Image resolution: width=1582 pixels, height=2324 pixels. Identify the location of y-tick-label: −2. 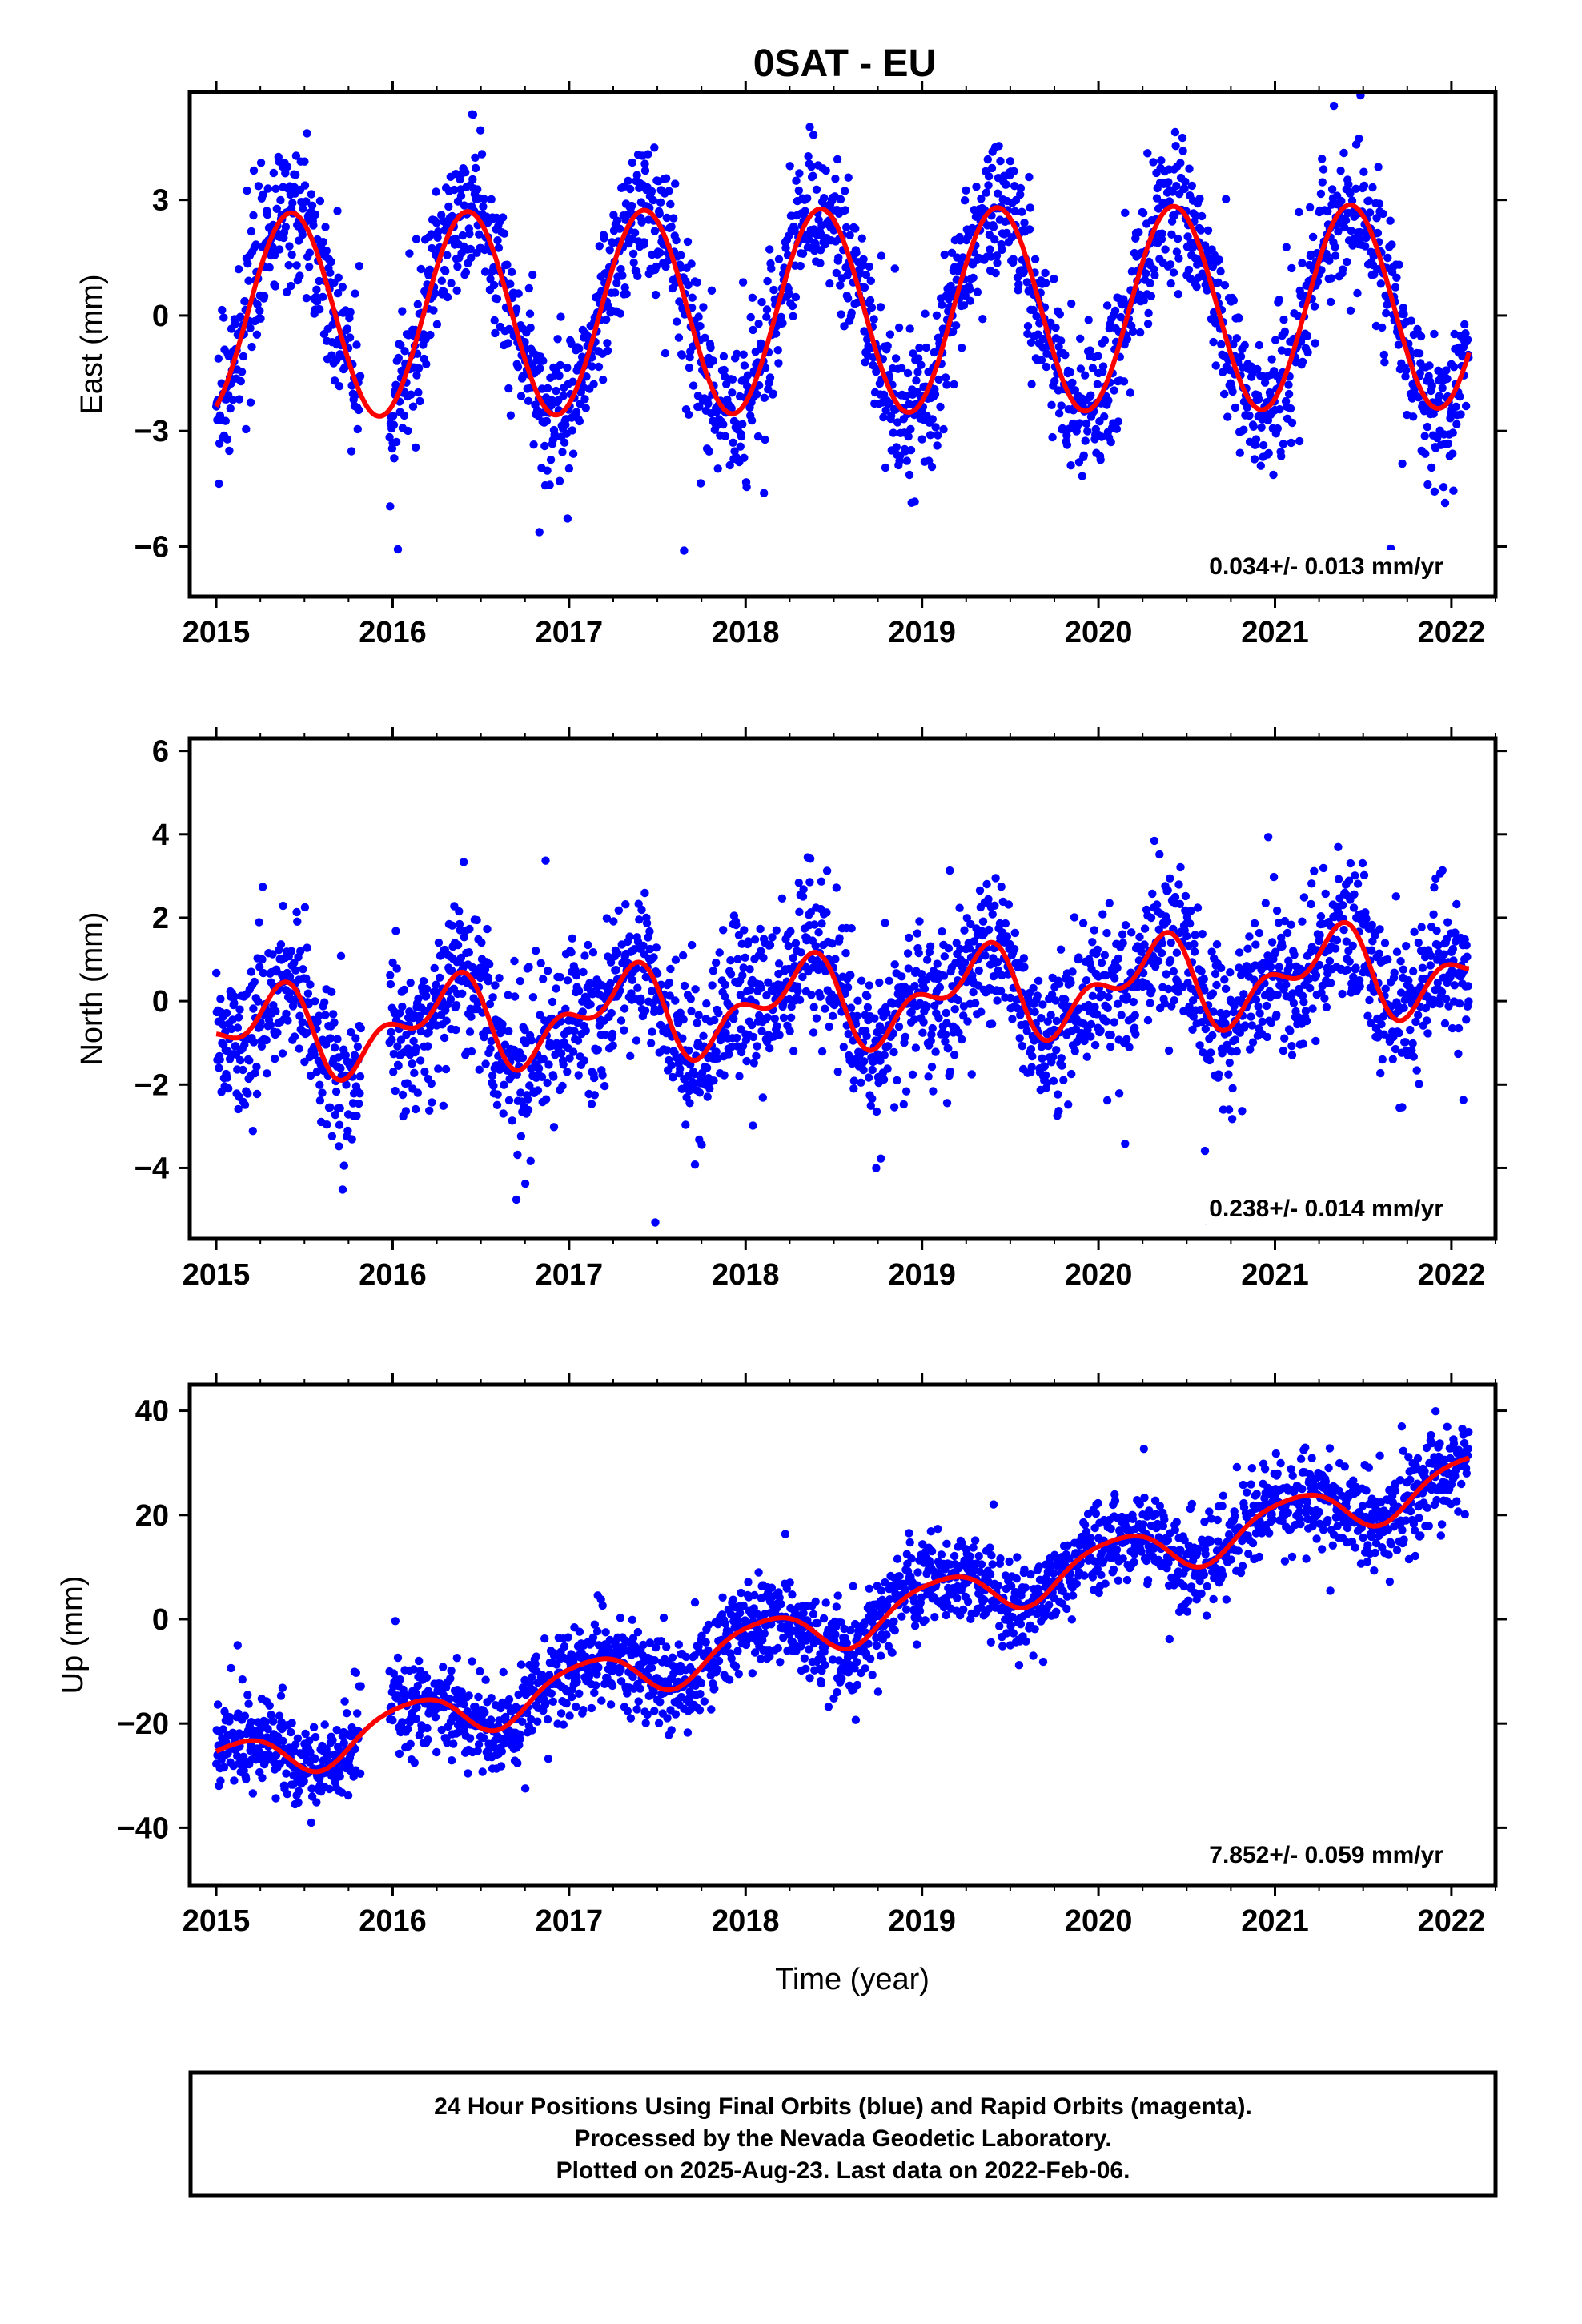
(152, 1085).